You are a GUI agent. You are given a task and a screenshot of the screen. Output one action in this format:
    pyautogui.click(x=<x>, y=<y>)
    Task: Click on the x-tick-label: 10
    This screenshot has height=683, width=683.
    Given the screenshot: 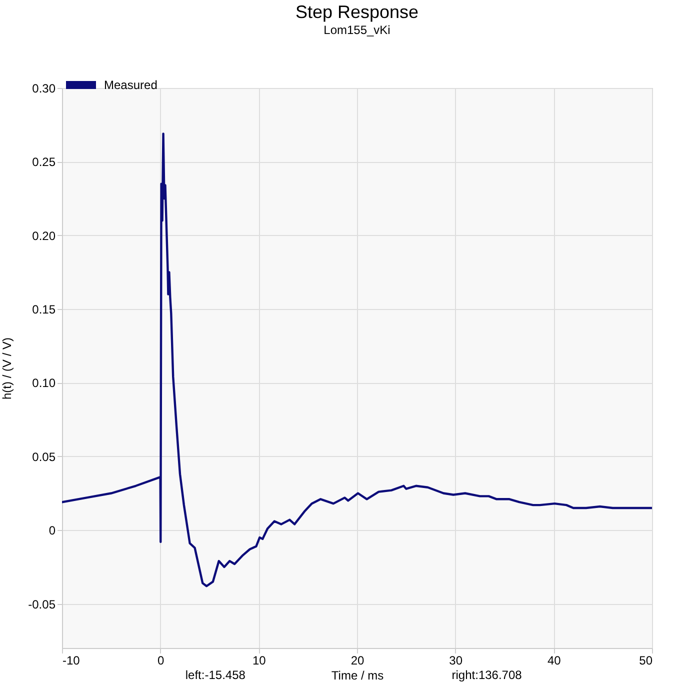 What is the action you would take?
    pyautogui.click(x=259, y=661)
    